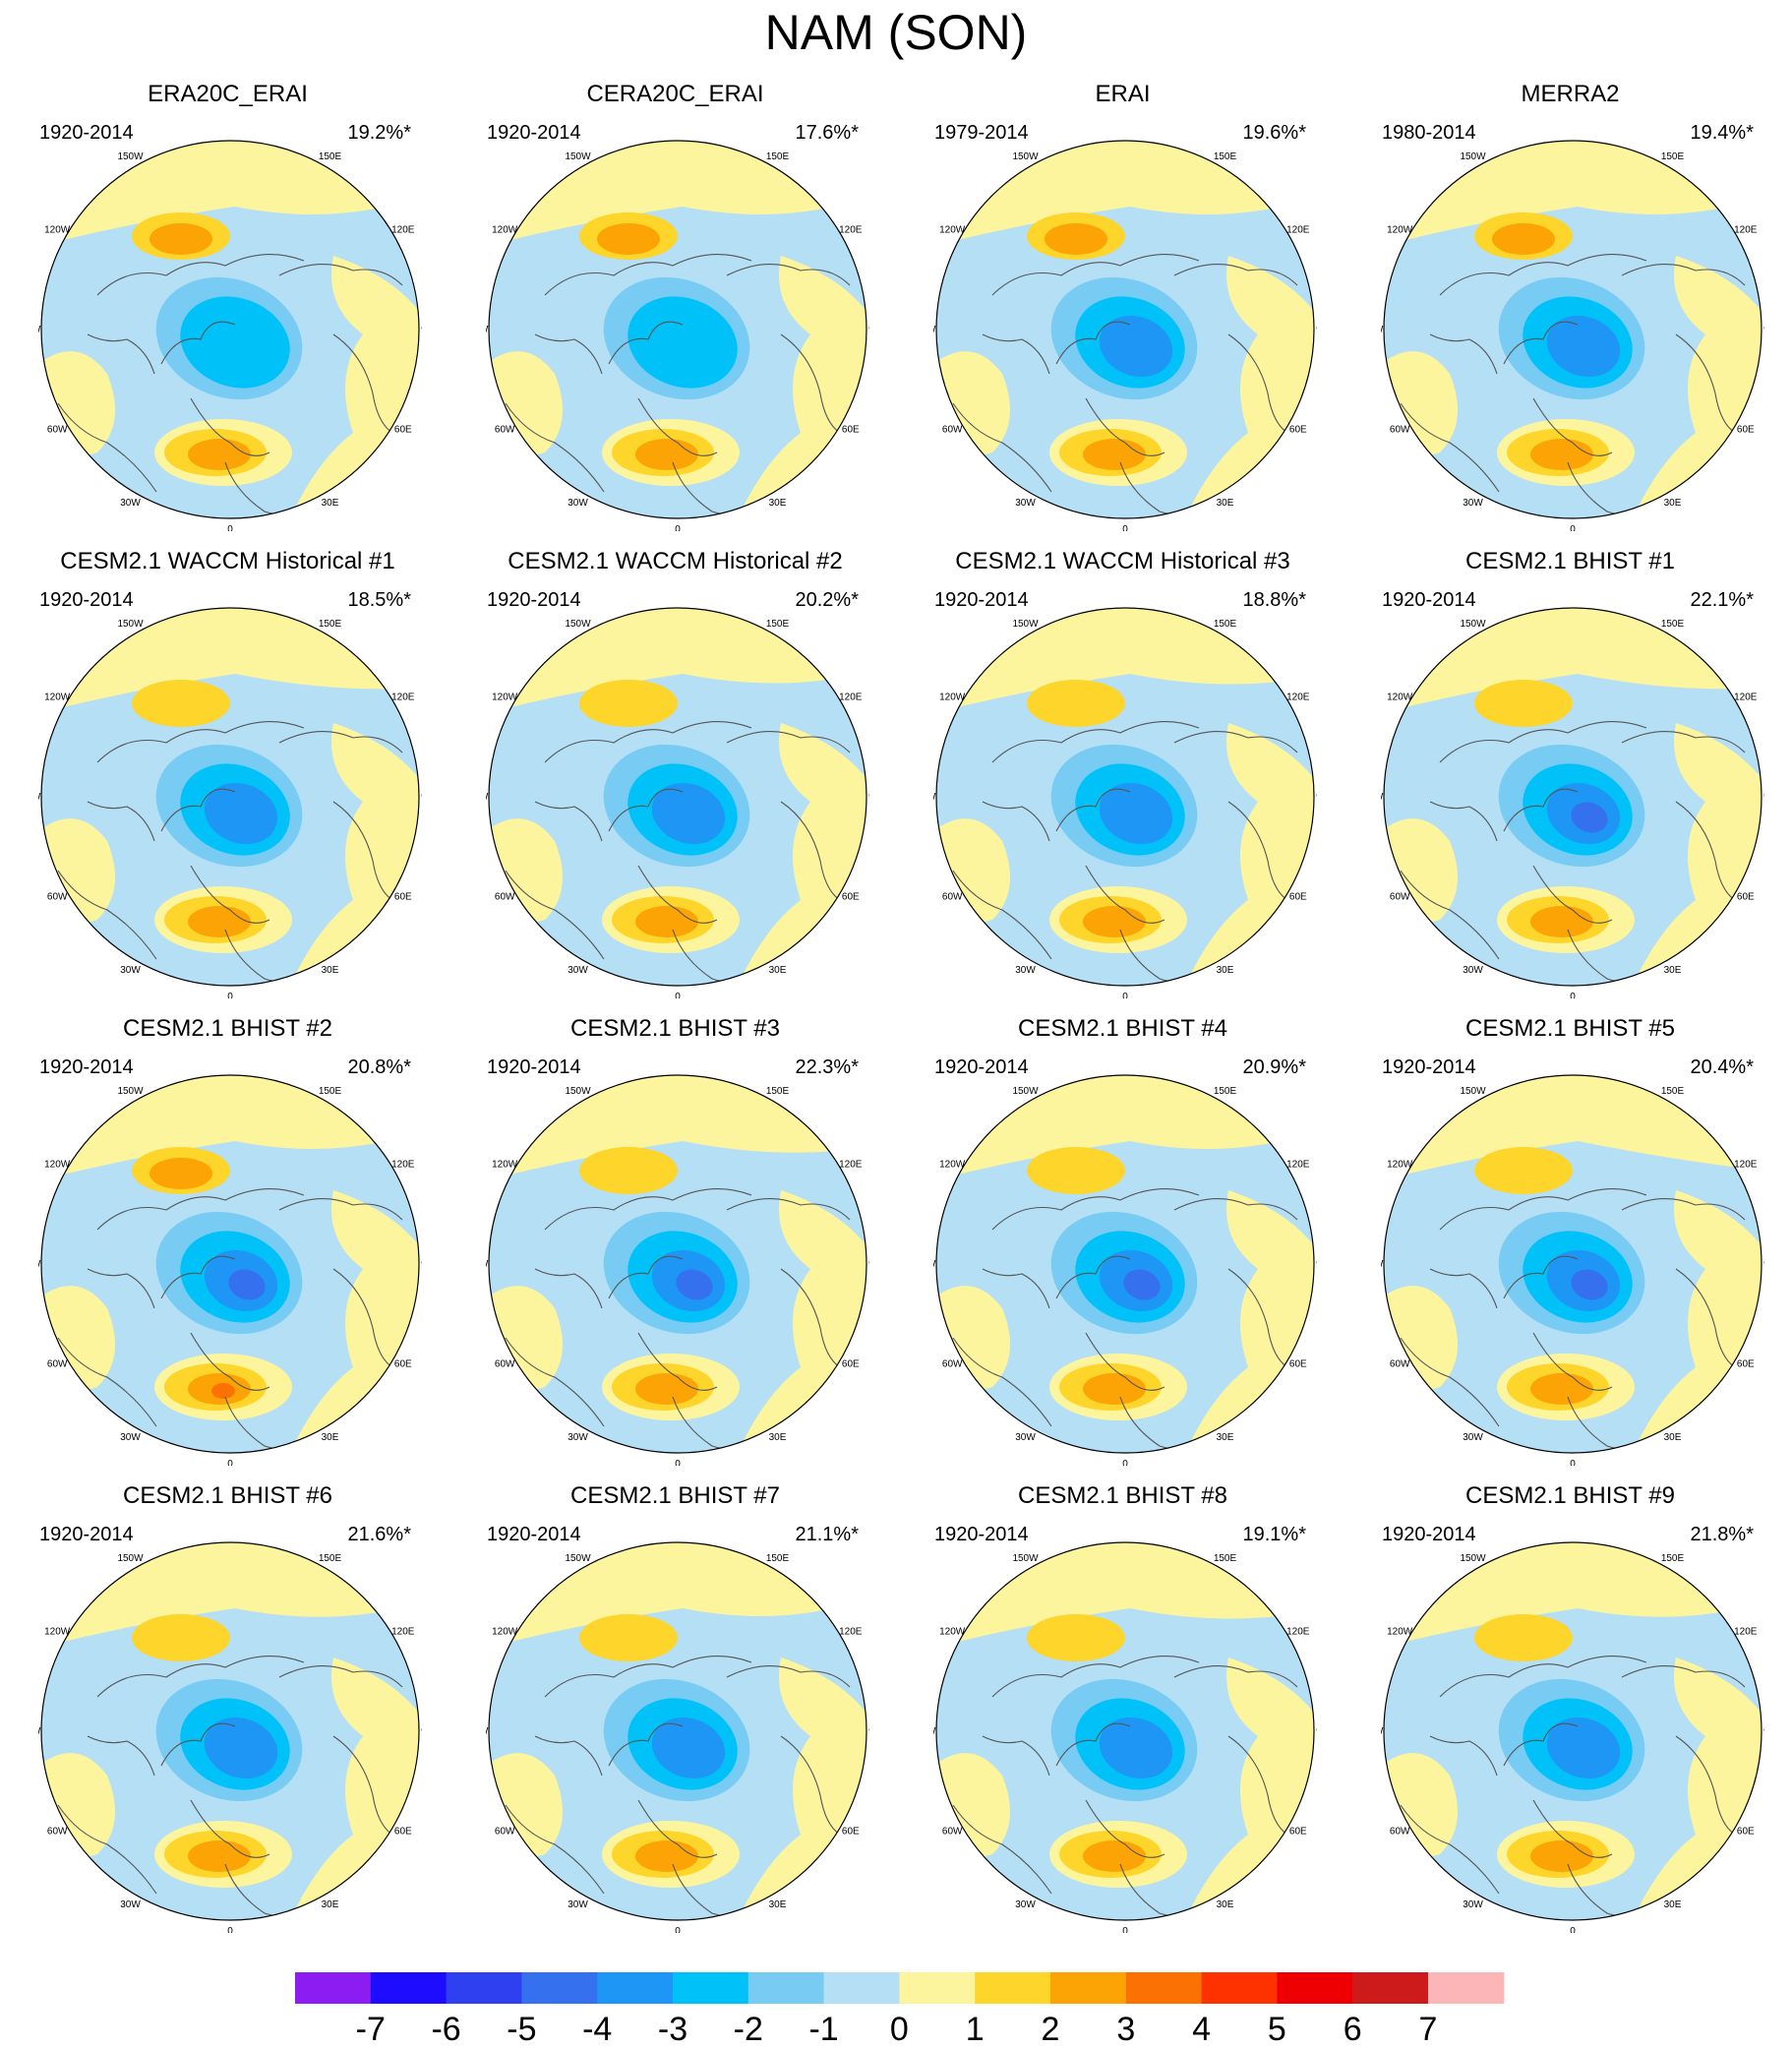  What do you see at coordinates (1122, 561) in the screenshot?
I see `panel-title: CESM2.1 WACCM Historical #3` at bounding box center [1122, 561].